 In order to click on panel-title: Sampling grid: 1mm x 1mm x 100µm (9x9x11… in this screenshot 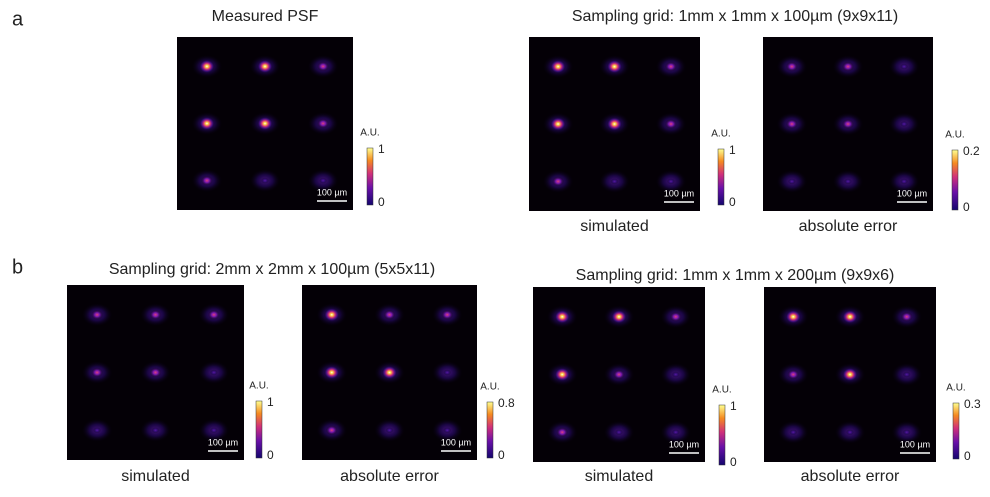, I will do `click(735, 16)`.